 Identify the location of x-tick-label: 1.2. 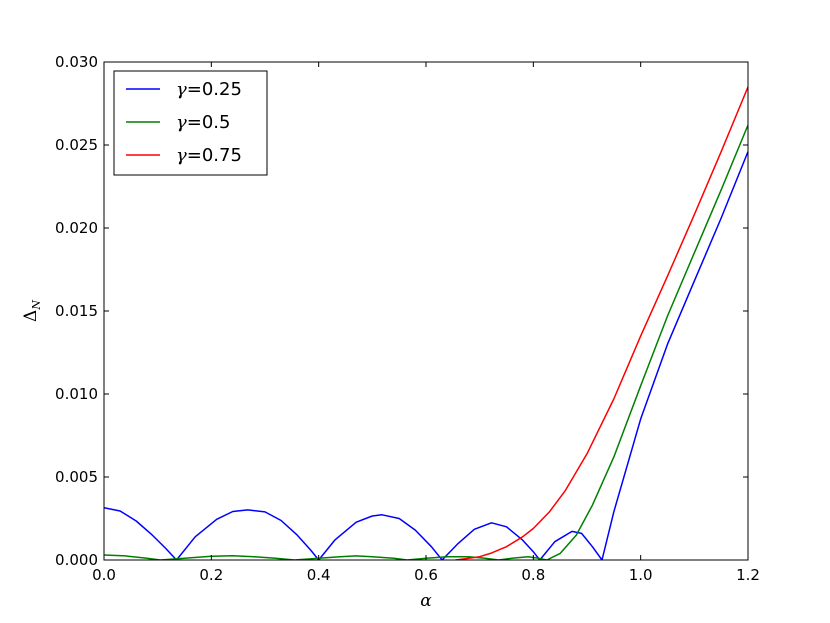
(748, 575).